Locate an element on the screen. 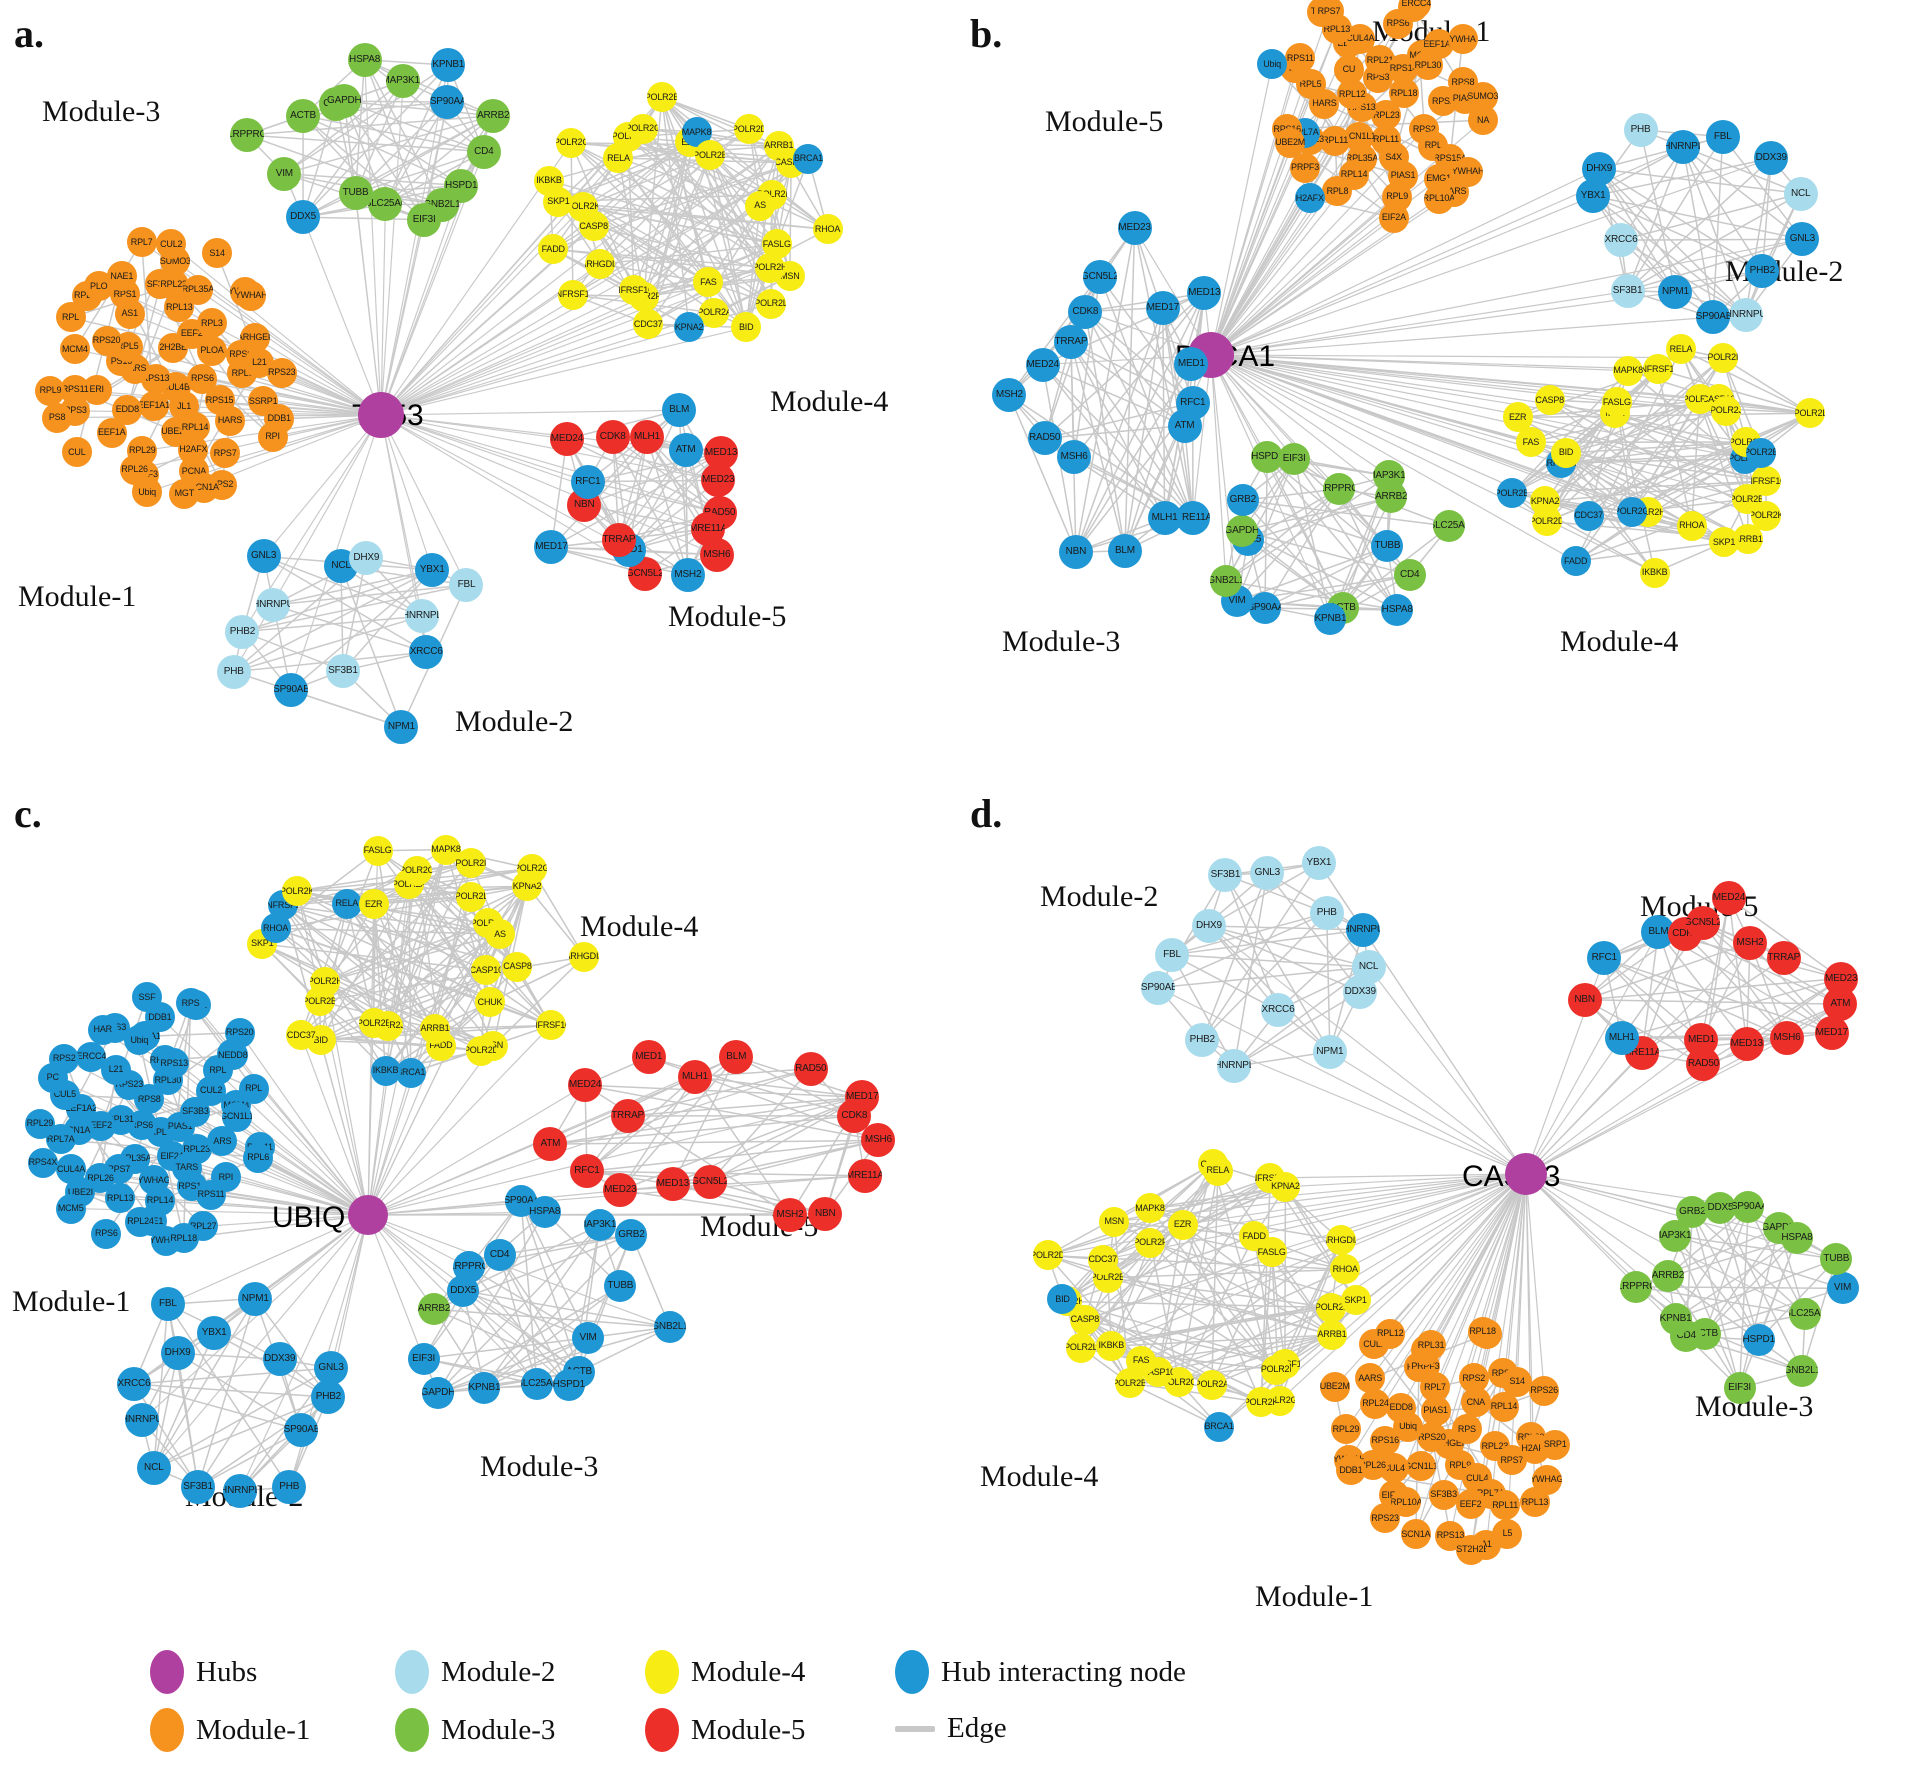 The width and height of the screenshot is (1923, 1775). node-eif3i: EIF3I is located at coordinates (424, 219).